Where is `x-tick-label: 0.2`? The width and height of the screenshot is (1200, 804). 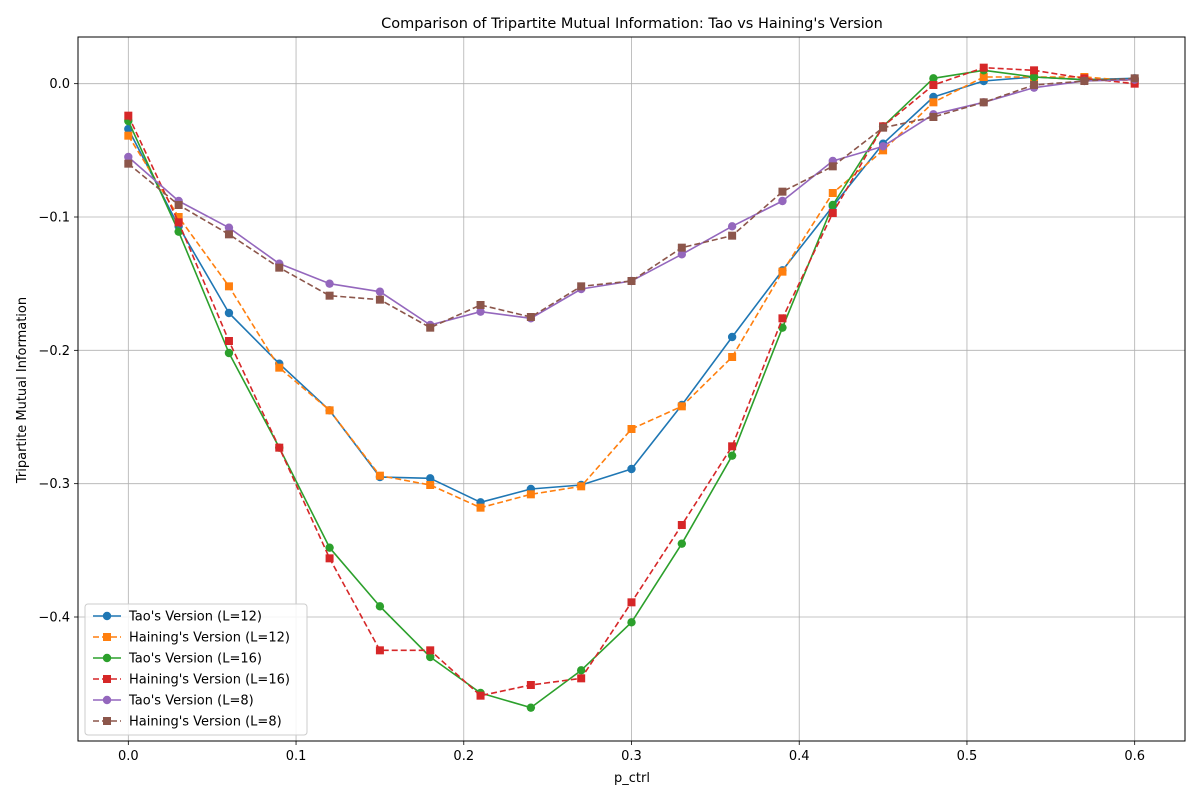
x-tick-label: 0.2 is located at coordinates (463, 756).